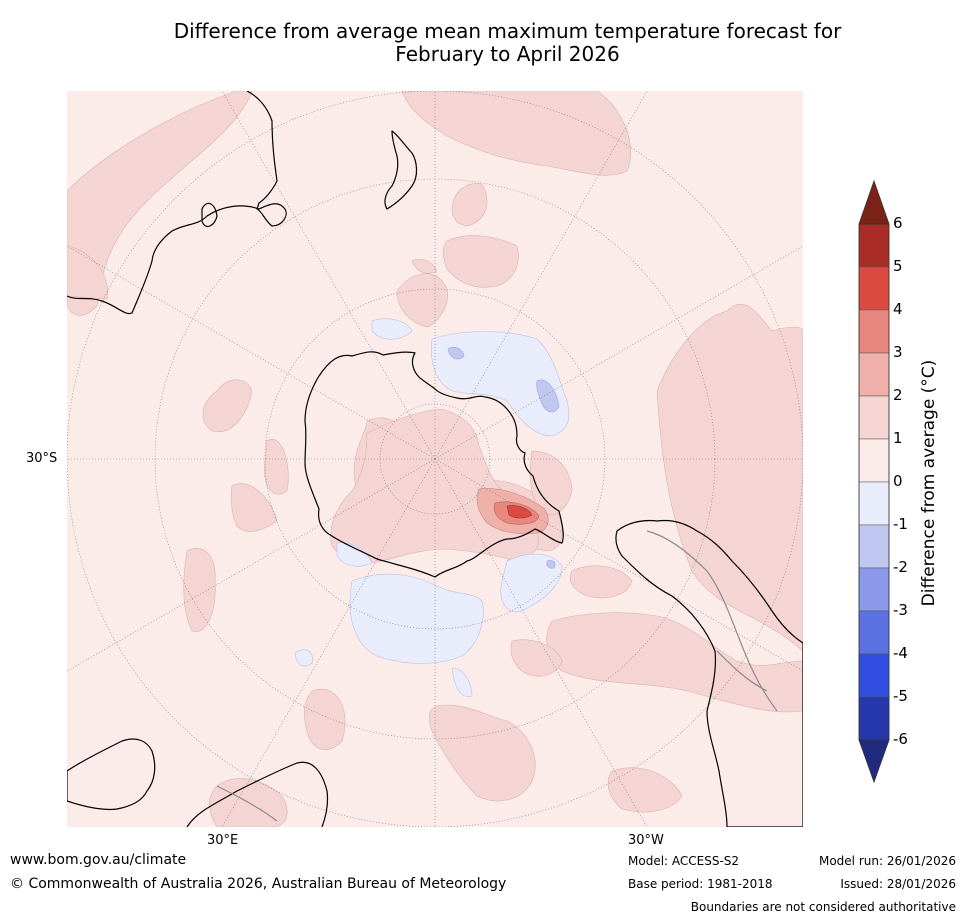  Describe the element at coordinates (900, 524) in the screenshot. I see `colorbar-tick-label: -1` at that location.